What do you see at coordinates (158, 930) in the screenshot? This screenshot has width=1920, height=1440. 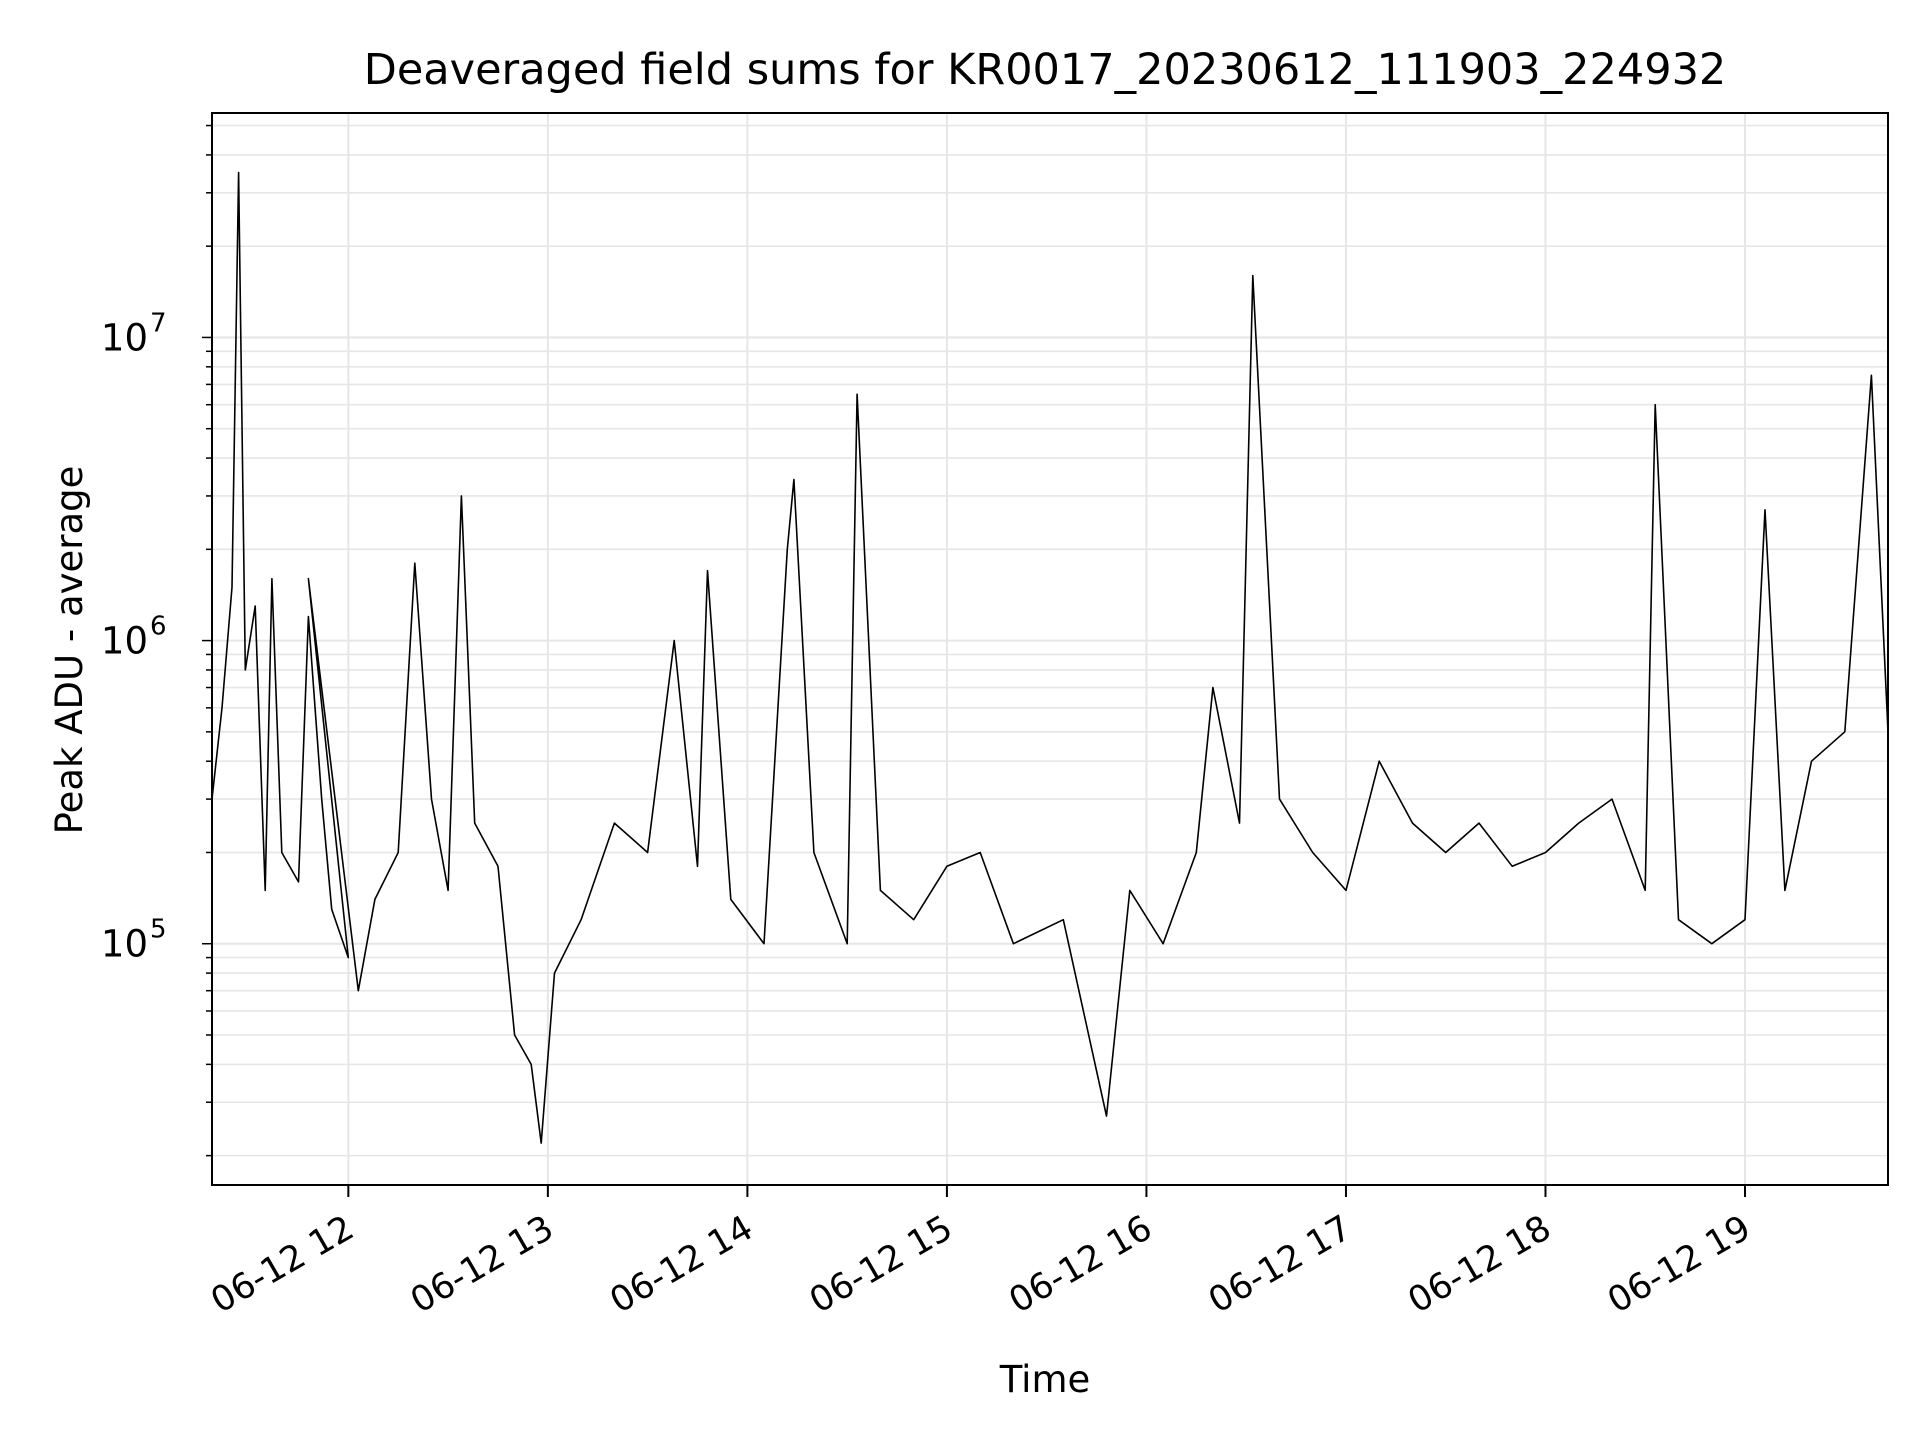 I see `y-tick-exponent: 5` at bounding box center [158, 930].